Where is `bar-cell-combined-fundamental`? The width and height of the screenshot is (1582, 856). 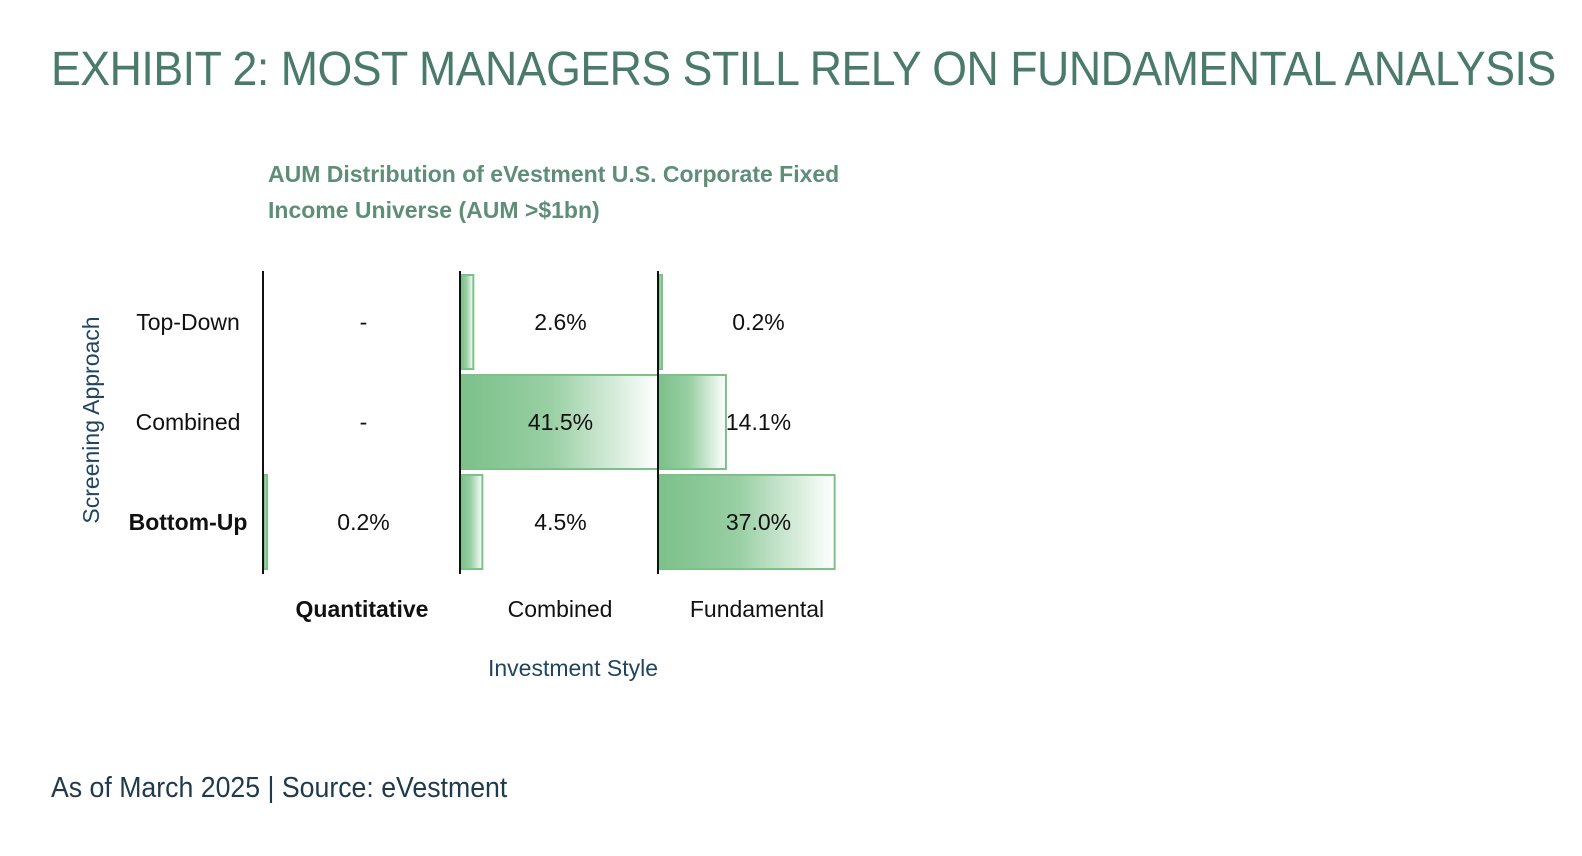
bar-cell-combined-fundamental is located at coordinates (692, 422).